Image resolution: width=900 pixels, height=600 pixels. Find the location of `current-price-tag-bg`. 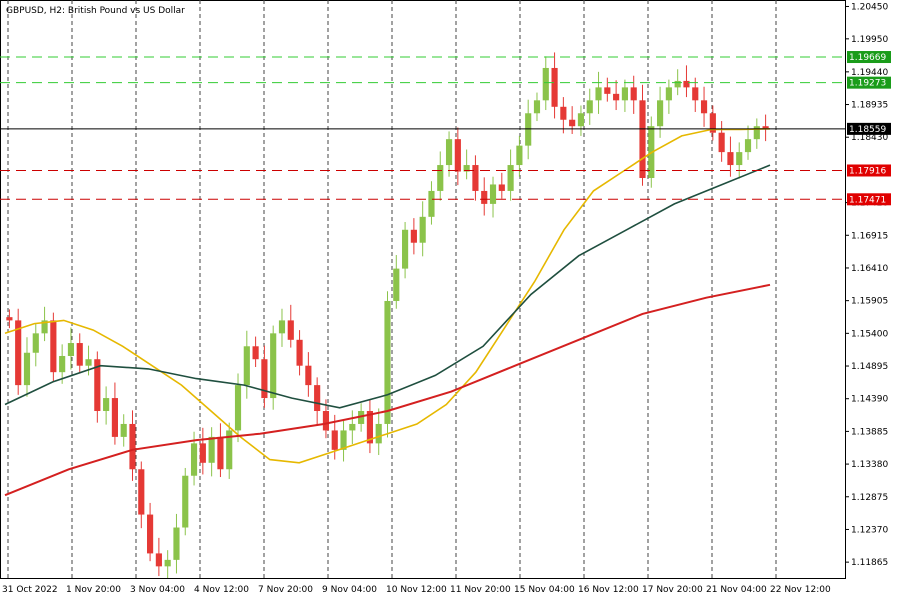

current-price-tag-bg is located at coordinates (869, 128).